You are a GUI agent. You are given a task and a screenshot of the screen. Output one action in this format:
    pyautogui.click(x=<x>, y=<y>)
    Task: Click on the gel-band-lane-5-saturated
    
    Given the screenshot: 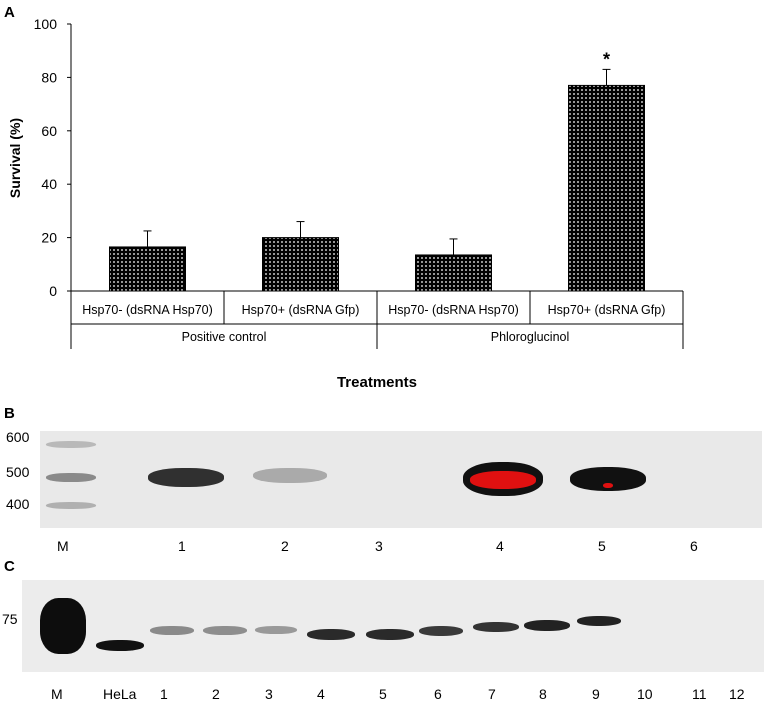 What is the action you would take?
    pyautogui.click(x=608, y=485)
    